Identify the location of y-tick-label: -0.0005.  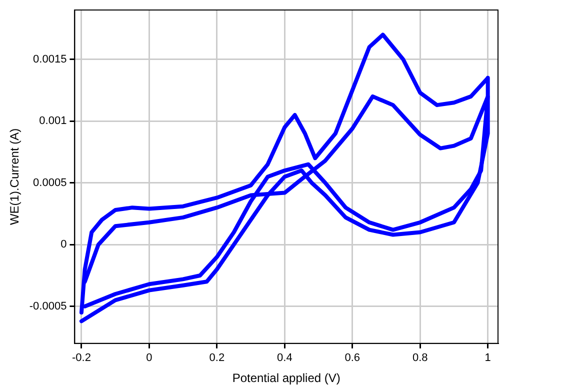
(48, 306).